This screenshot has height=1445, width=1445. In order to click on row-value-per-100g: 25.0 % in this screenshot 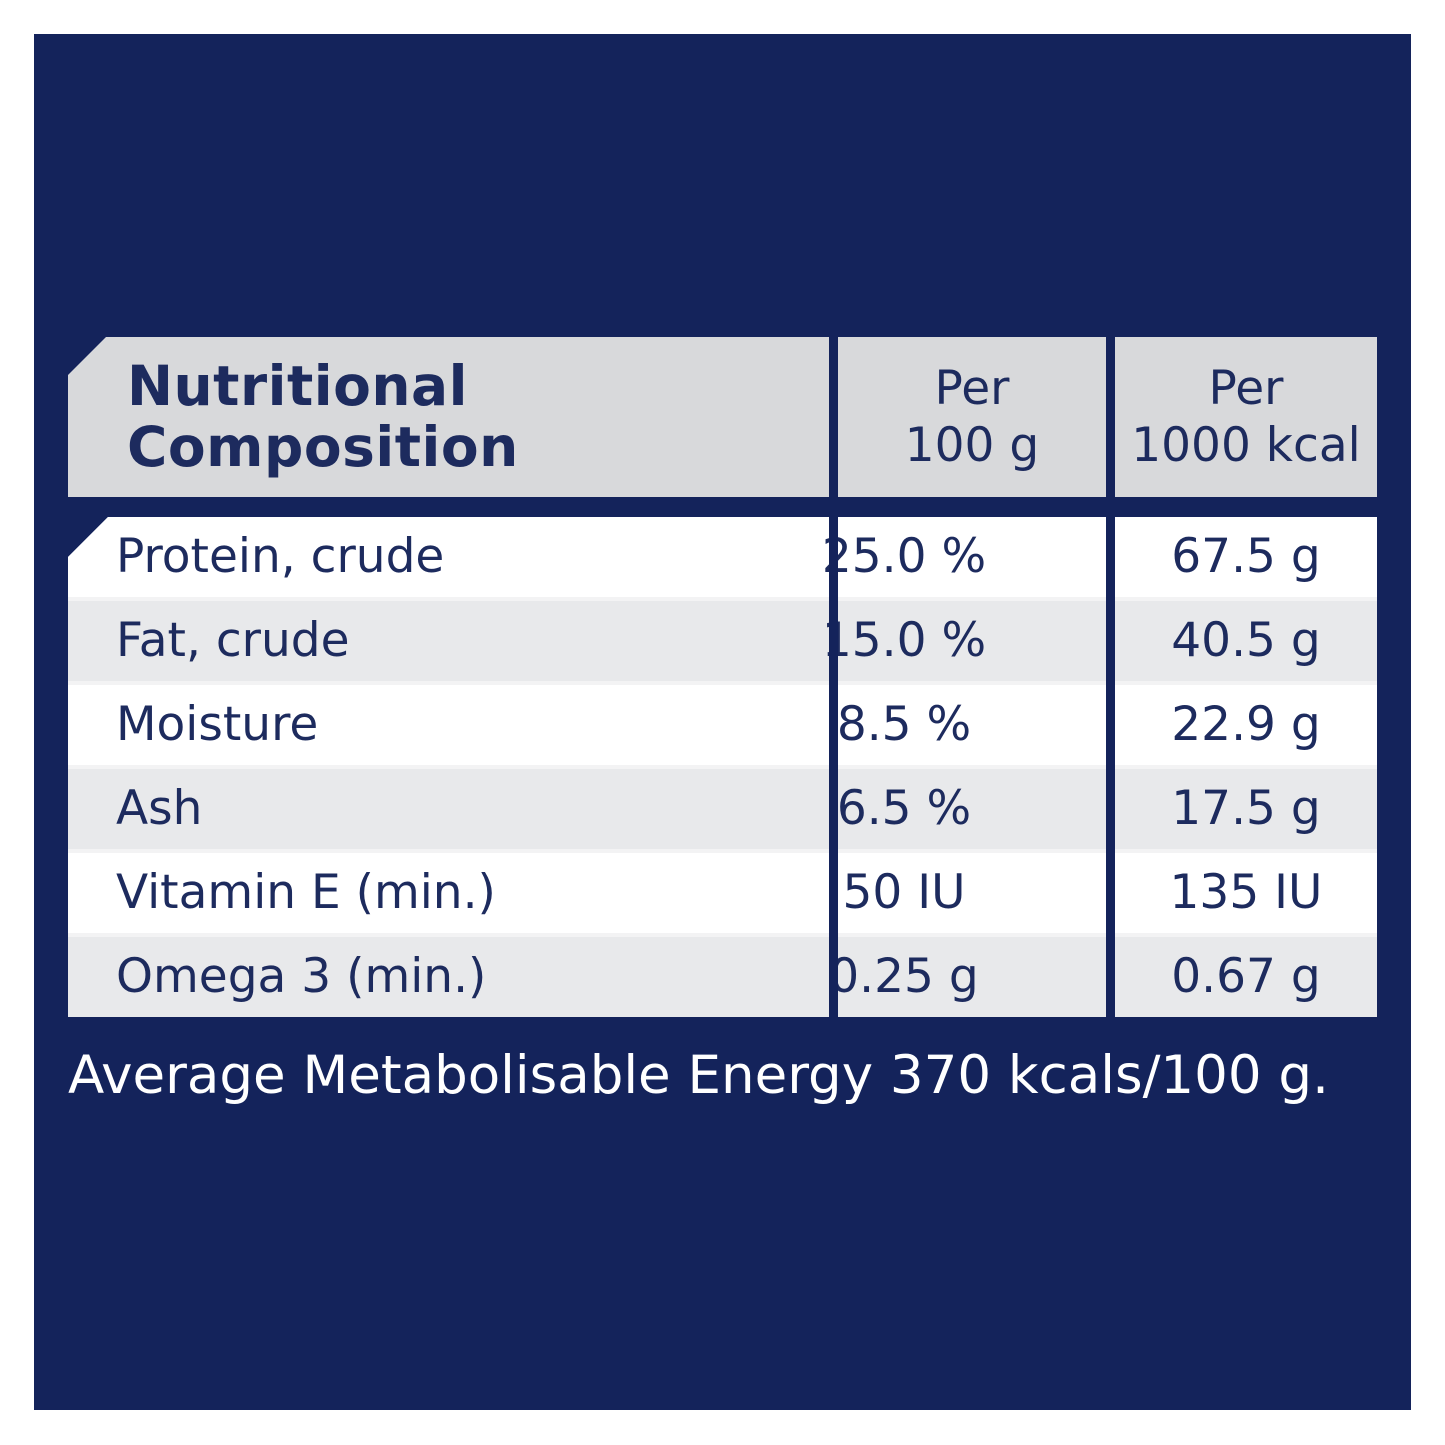, I will do `click(904, 556)`.